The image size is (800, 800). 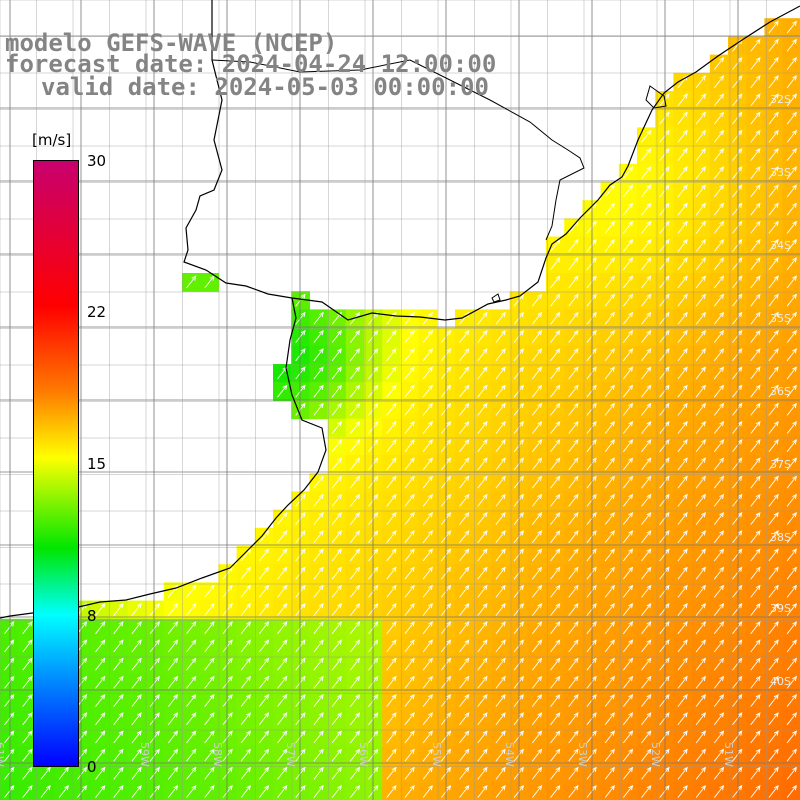 I want to click on coastline-lagoon-small, so click(x=496, y=298).